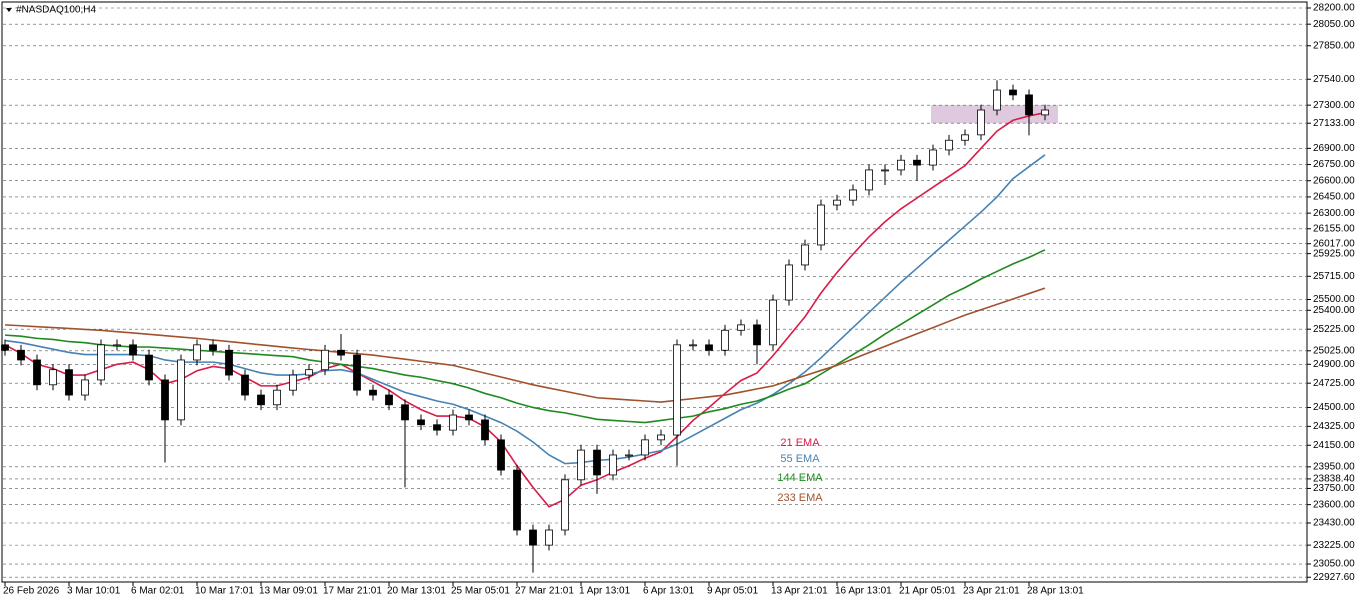 The height and width of the screenshot is (603, 1362). Describe the element at coordinates (1334, 299) in the screenshot. I see `y-tick-label: 25500.00` at that location.